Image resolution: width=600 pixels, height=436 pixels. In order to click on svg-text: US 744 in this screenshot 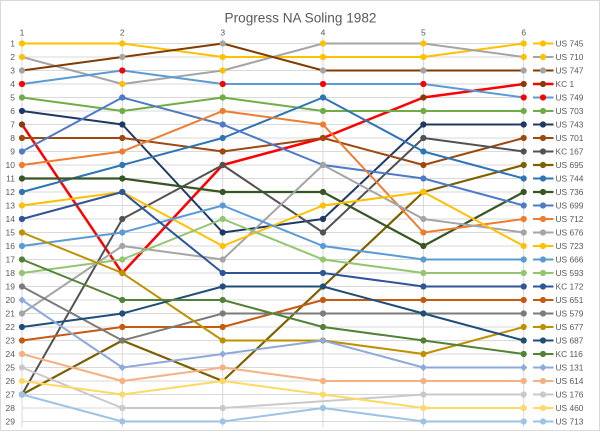, I will do `click(570, 179)`.